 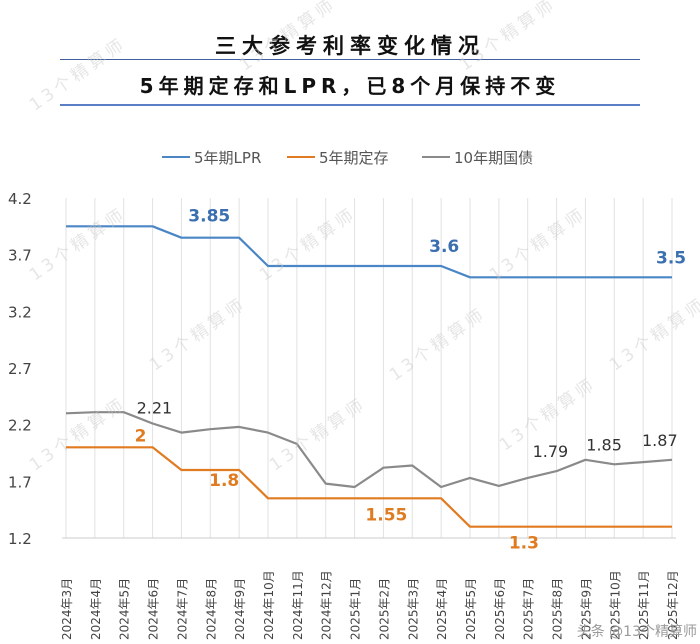 I want to click on y-tick-label: 3.7, so click(x=20, y=256).